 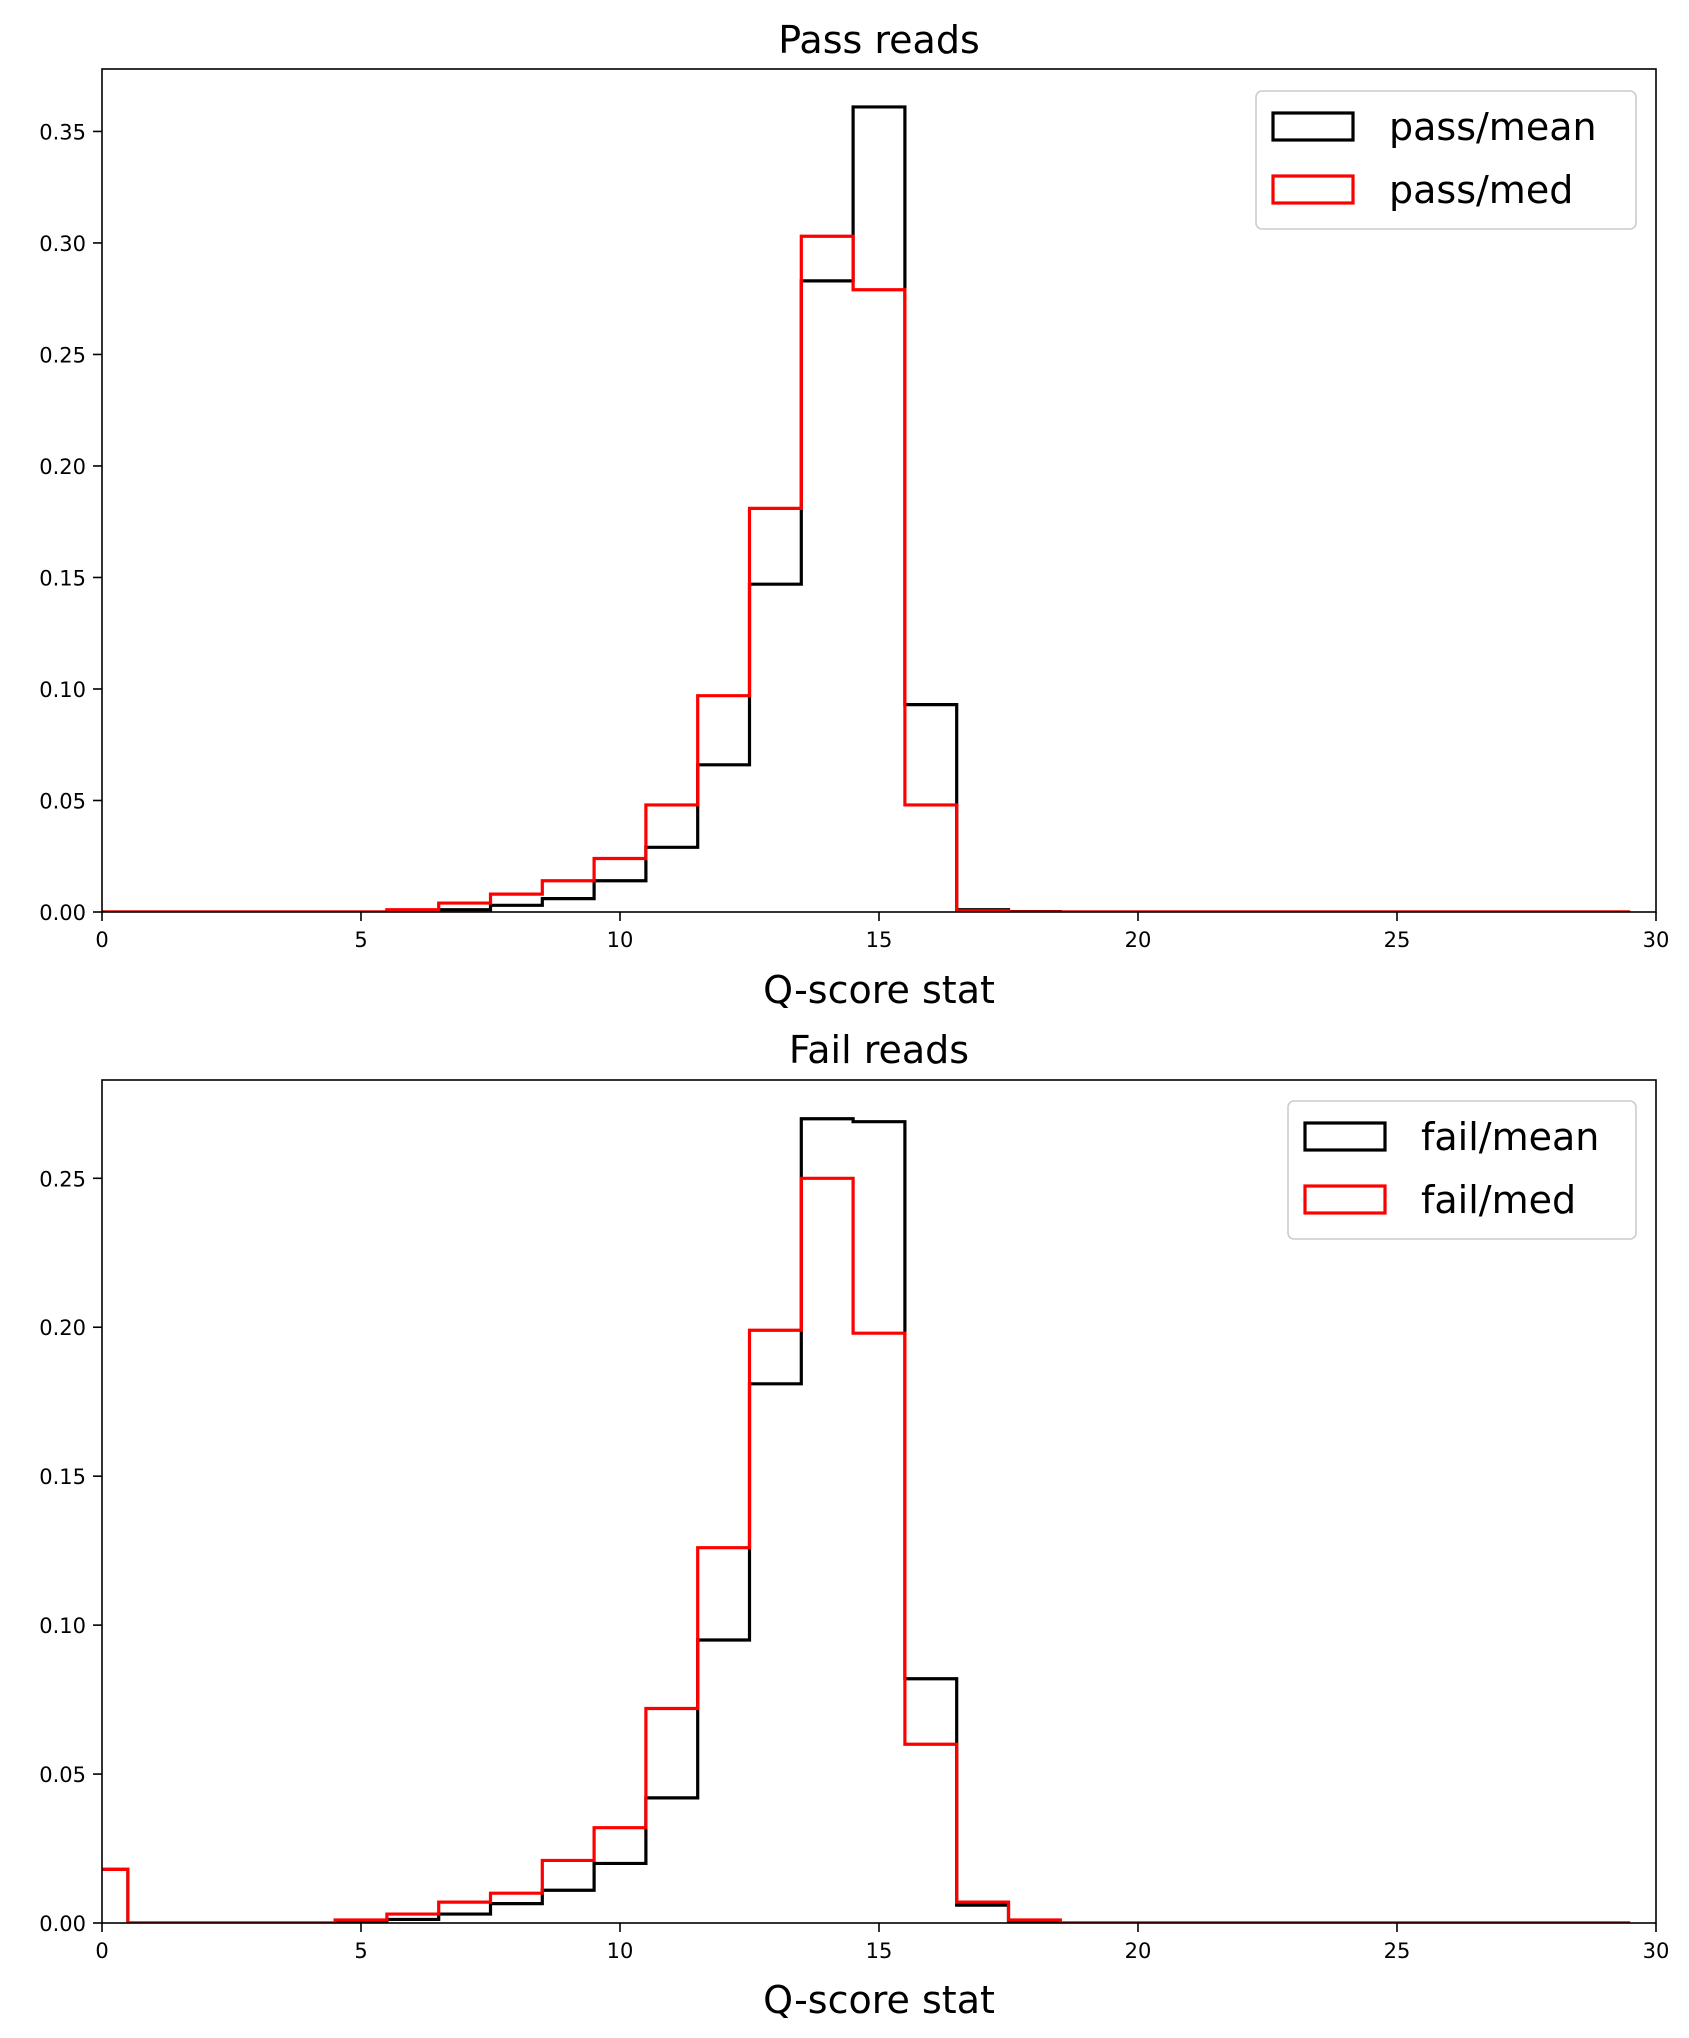 What do you see at coordinates (62, 244) in the screenshot?
I see `y-tick-label: 0.30` at bounding box center [62, 244].